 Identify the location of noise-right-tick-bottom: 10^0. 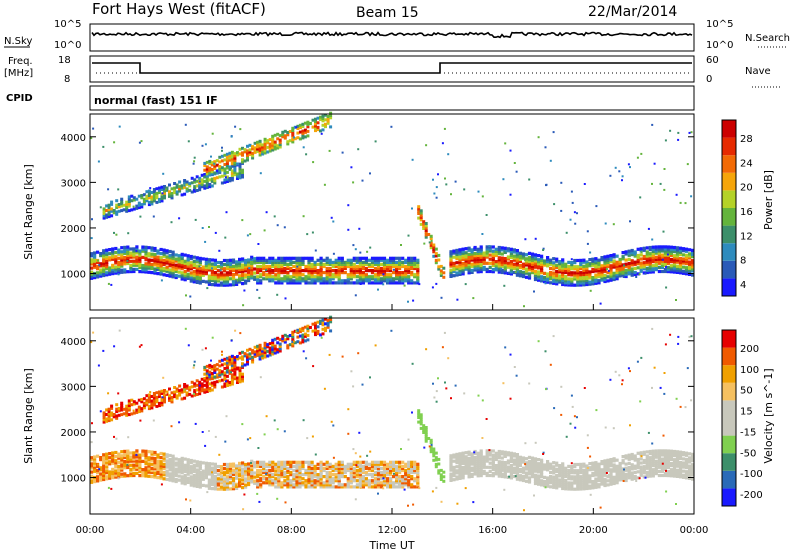
(719, 45).